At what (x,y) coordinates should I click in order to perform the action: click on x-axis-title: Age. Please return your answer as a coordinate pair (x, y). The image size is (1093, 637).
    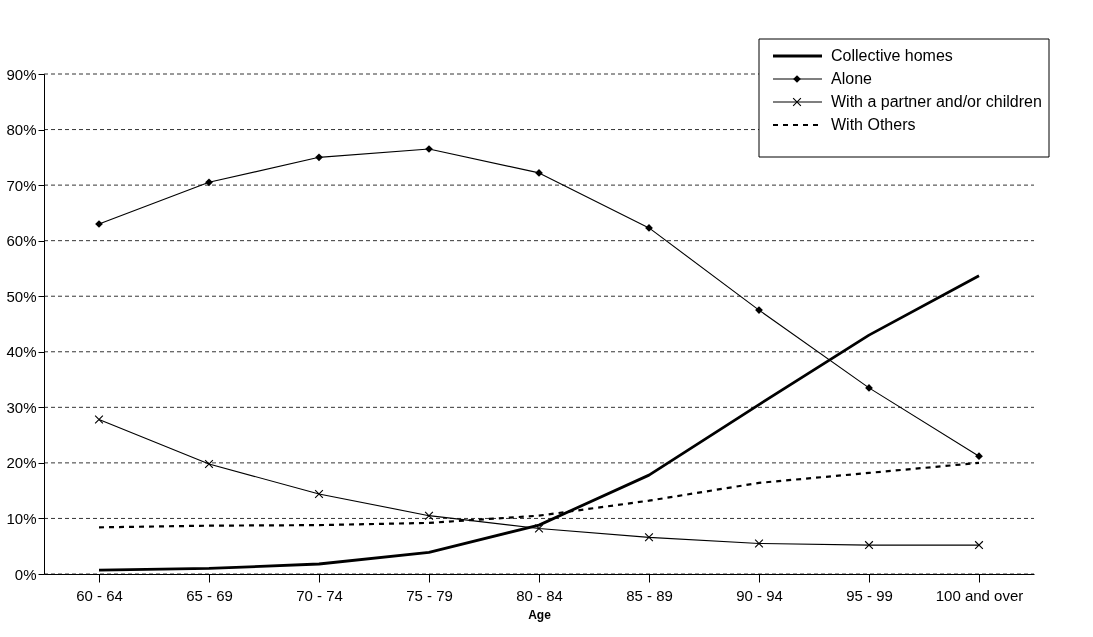
    Looking at the image, I should click on (540, 614).